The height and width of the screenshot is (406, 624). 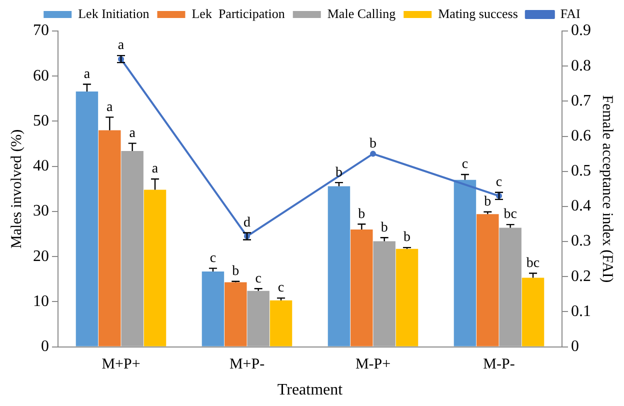 I want to click on x-tick-label: M-P+, so click(x=373, y=364).